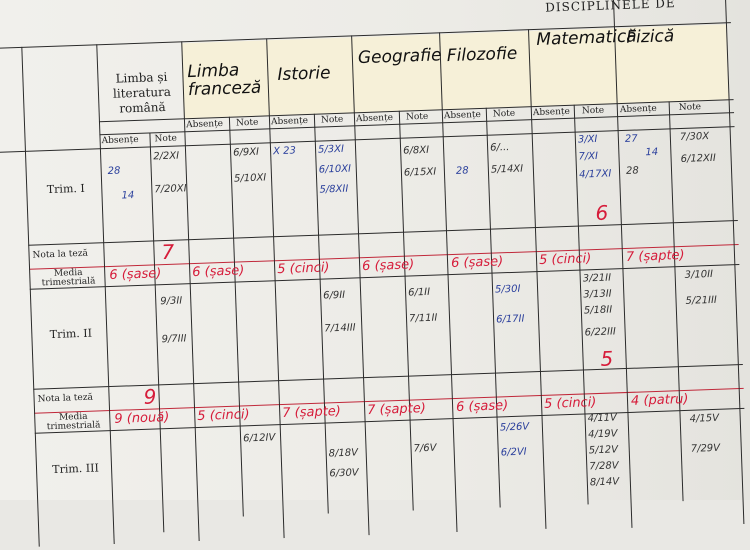 Image resolution: width=750 pixels, height=550 pixels. I want to click on grade: 5/30I, so click(507, 289).